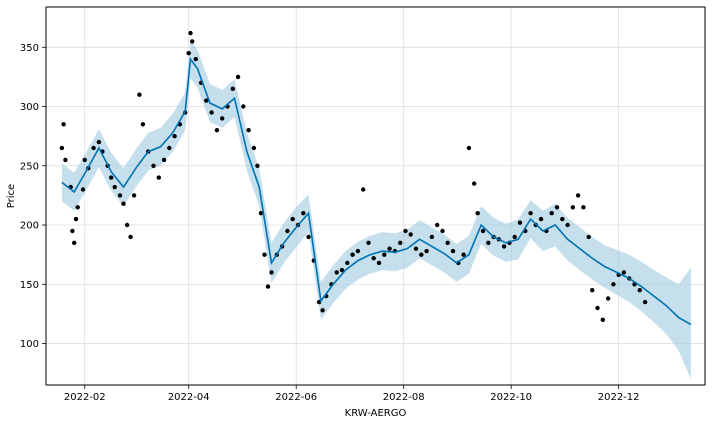  I want to click on y-axis-label: Price, so click(11, 196).